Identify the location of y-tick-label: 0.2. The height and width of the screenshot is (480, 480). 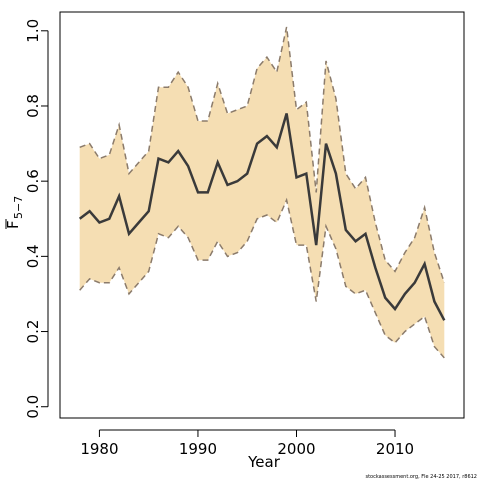
(33, 332).